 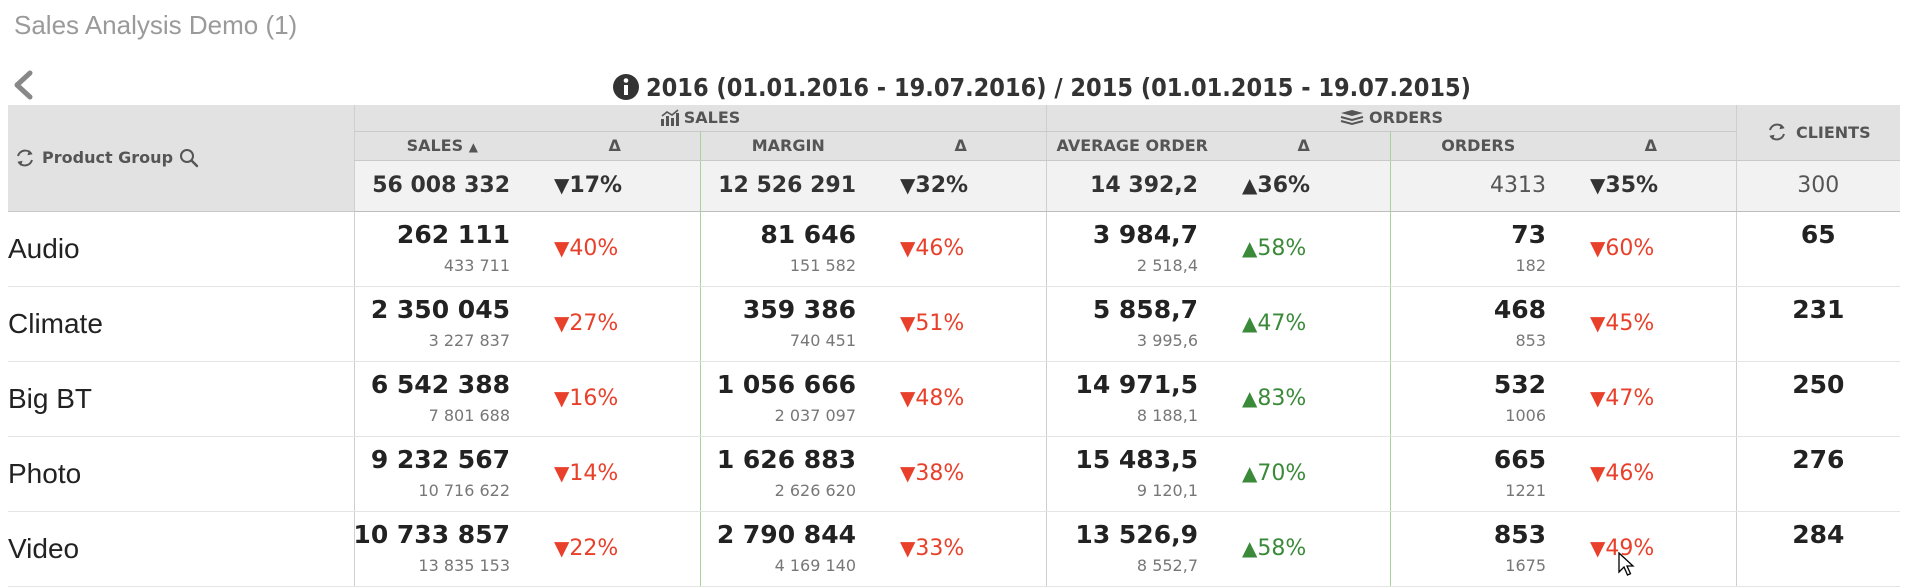 What do you see at coordinates (181, 549) in the screenshot?
I see `product-name: Video` at bounding box center [181, 549].